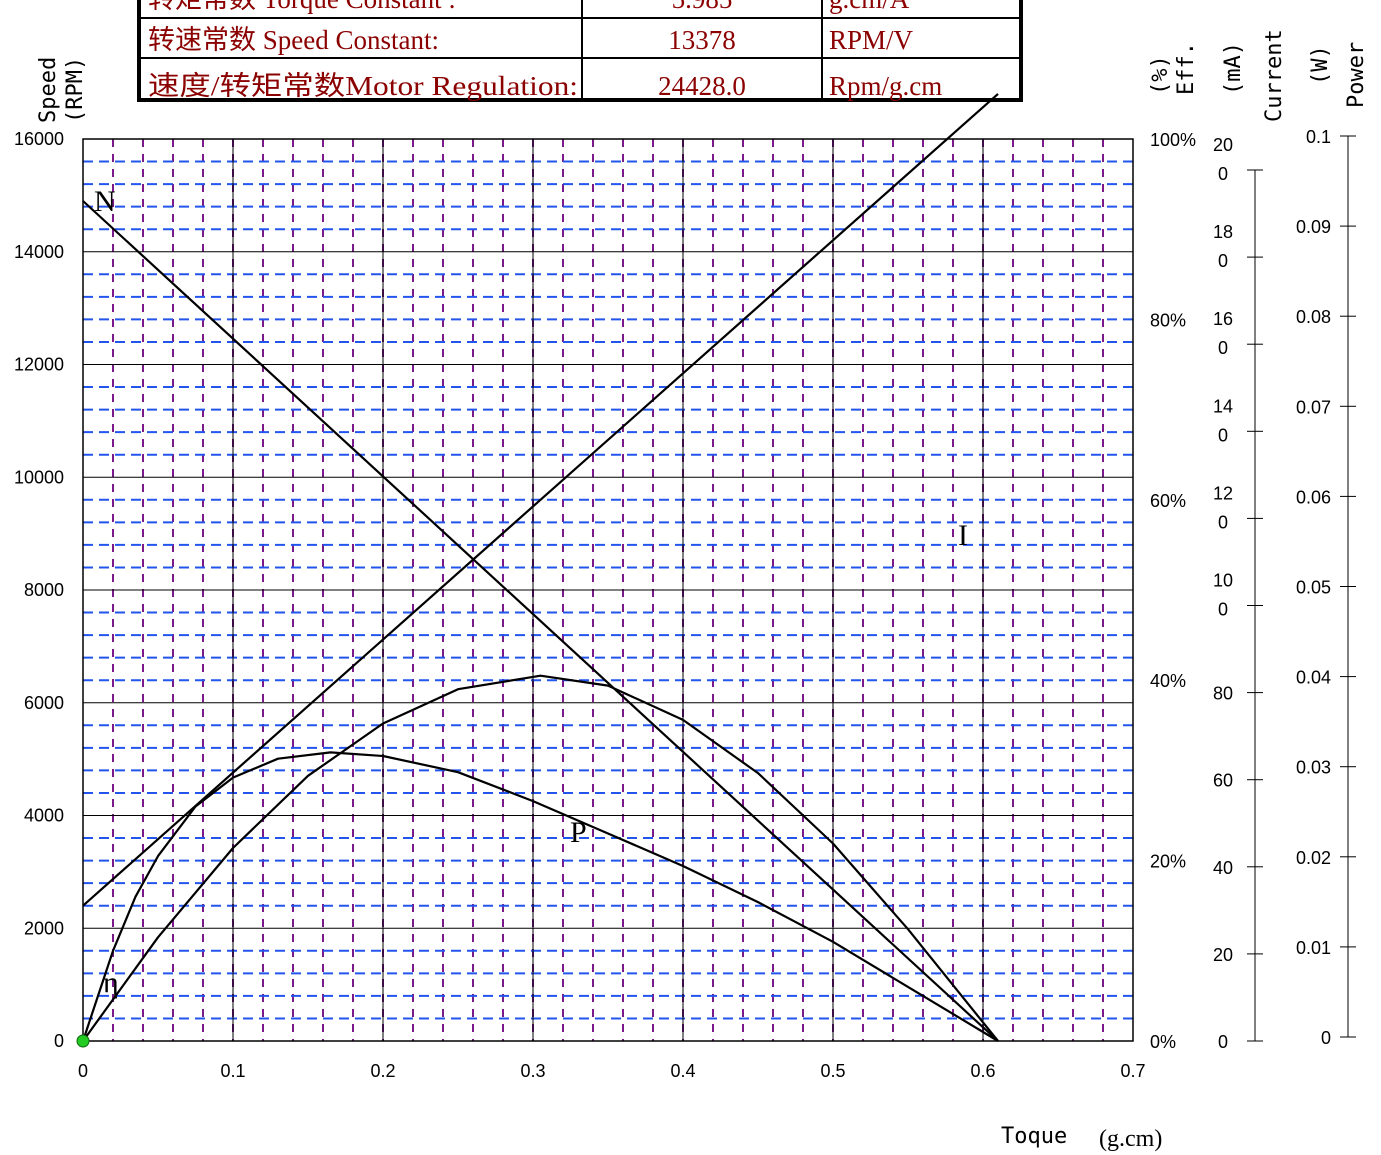 This screenshot has height=1155, width=1381. I want to click on x-tick-label: 0.5, so click(832, 1071).